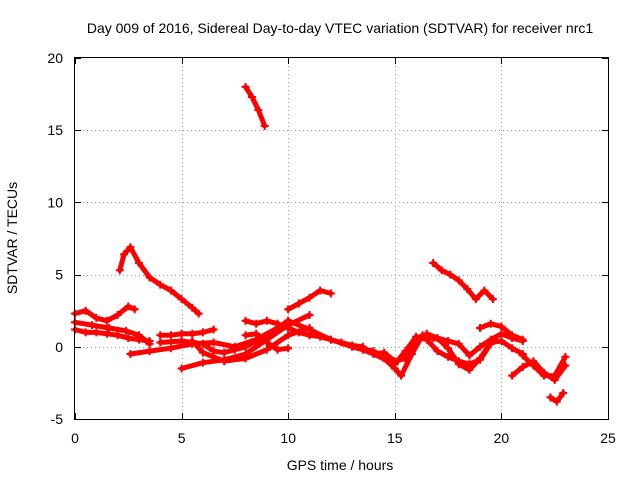 Image resolution: width=640 pixels, height=480 pixels. I want to click on x-tick-label: 25, so click(608, 438).